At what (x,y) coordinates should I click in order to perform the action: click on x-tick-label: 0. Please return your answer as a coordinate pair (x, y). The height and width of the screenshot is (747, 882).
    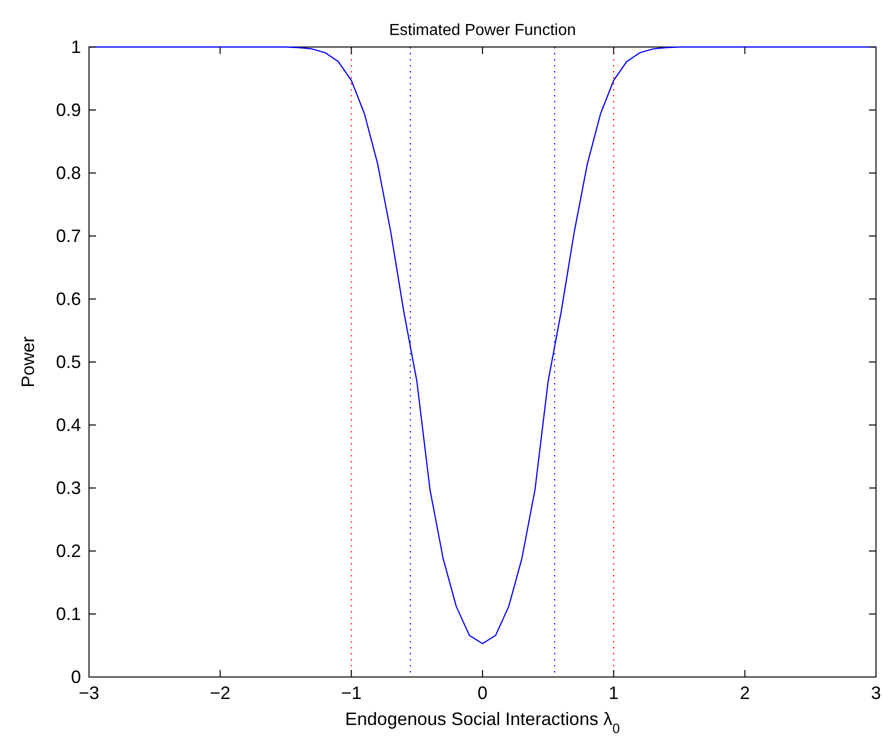
    Looking at the image, I should click on (482, 693).